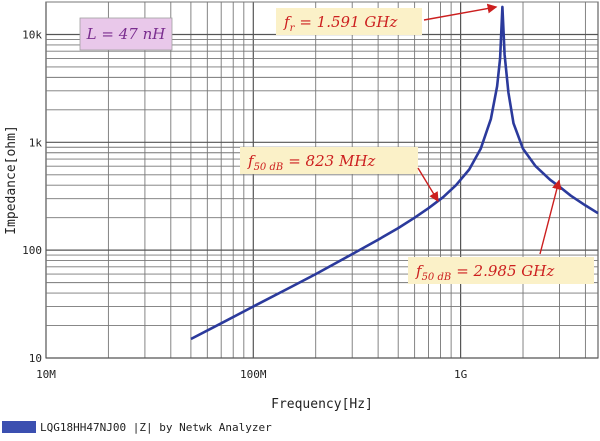 Image resolution: width=600 pixels, height=441 pixels. What do you see at coordinates (156, 427) in the screenshot?
I see `legend-label: LQG18HH47NJ00 |Z| by Netwk Analyzer` at bounding box center [156, 427].